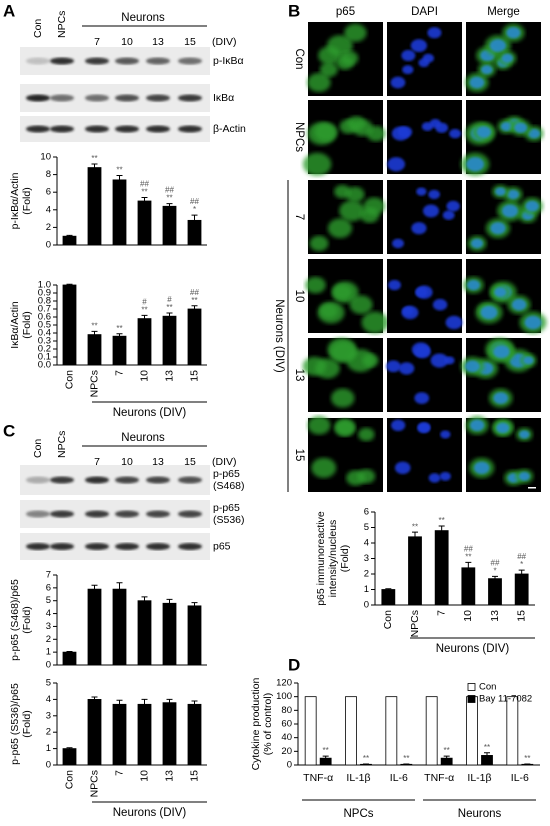 This screenshot has width=550, height=826. I want to click on y-axis-label: p-IκBα/Actin, so click(15, 200).